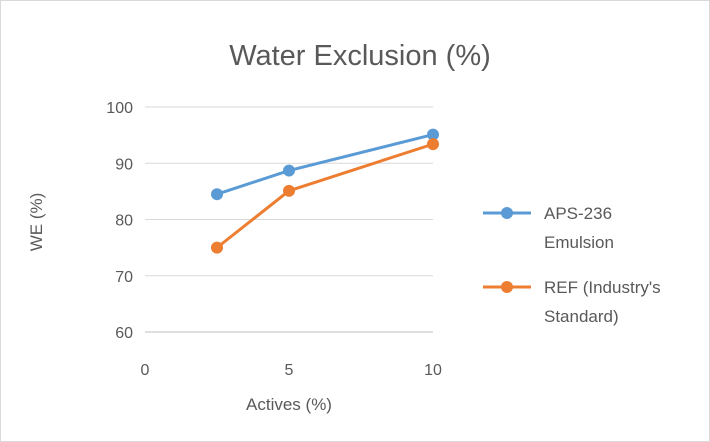 This screenshot has height=442, width=710. I want to click on x-tick-label: 0, so click(145, 370).